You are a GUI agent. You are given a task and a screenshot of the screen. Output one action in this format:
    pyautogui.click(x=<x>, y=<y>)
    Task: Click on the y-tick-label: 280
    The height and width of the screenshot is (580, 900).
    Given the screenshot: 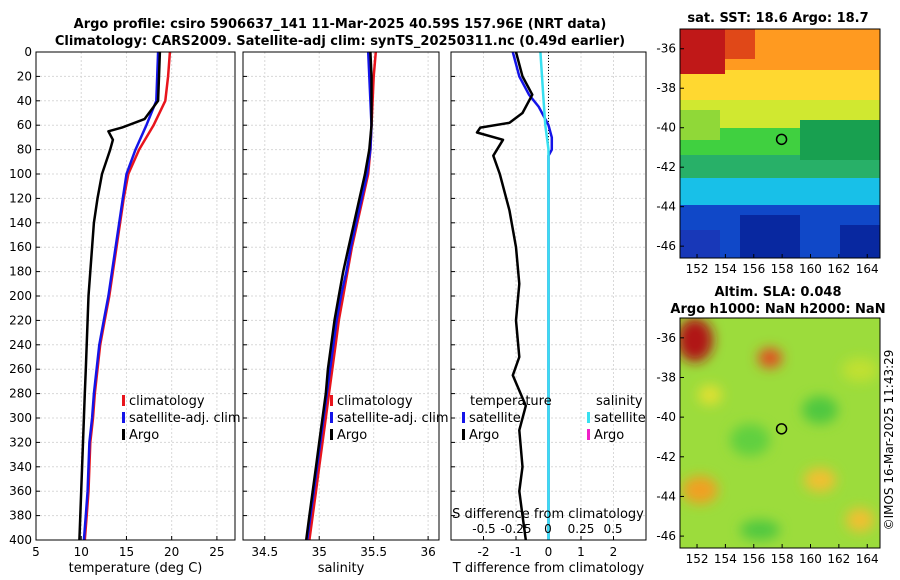 What is the action you would take?
    pyautogui.click(x=20, y=394)
    